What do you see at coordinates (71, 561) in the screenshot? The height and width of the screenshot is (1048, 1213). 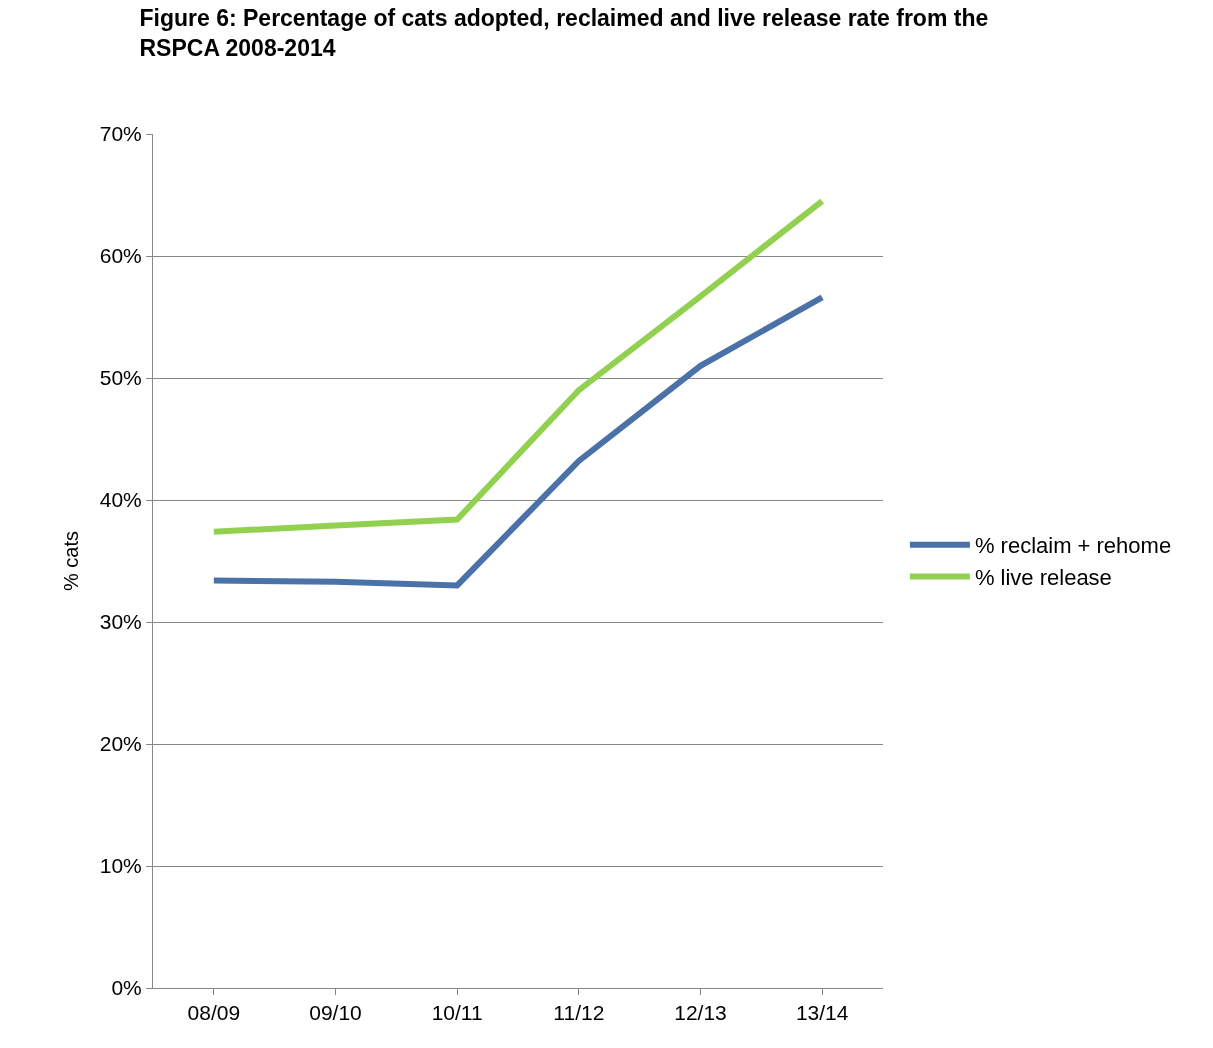 I see `y-axis-title: % cats` at bounding box center [71, 561].